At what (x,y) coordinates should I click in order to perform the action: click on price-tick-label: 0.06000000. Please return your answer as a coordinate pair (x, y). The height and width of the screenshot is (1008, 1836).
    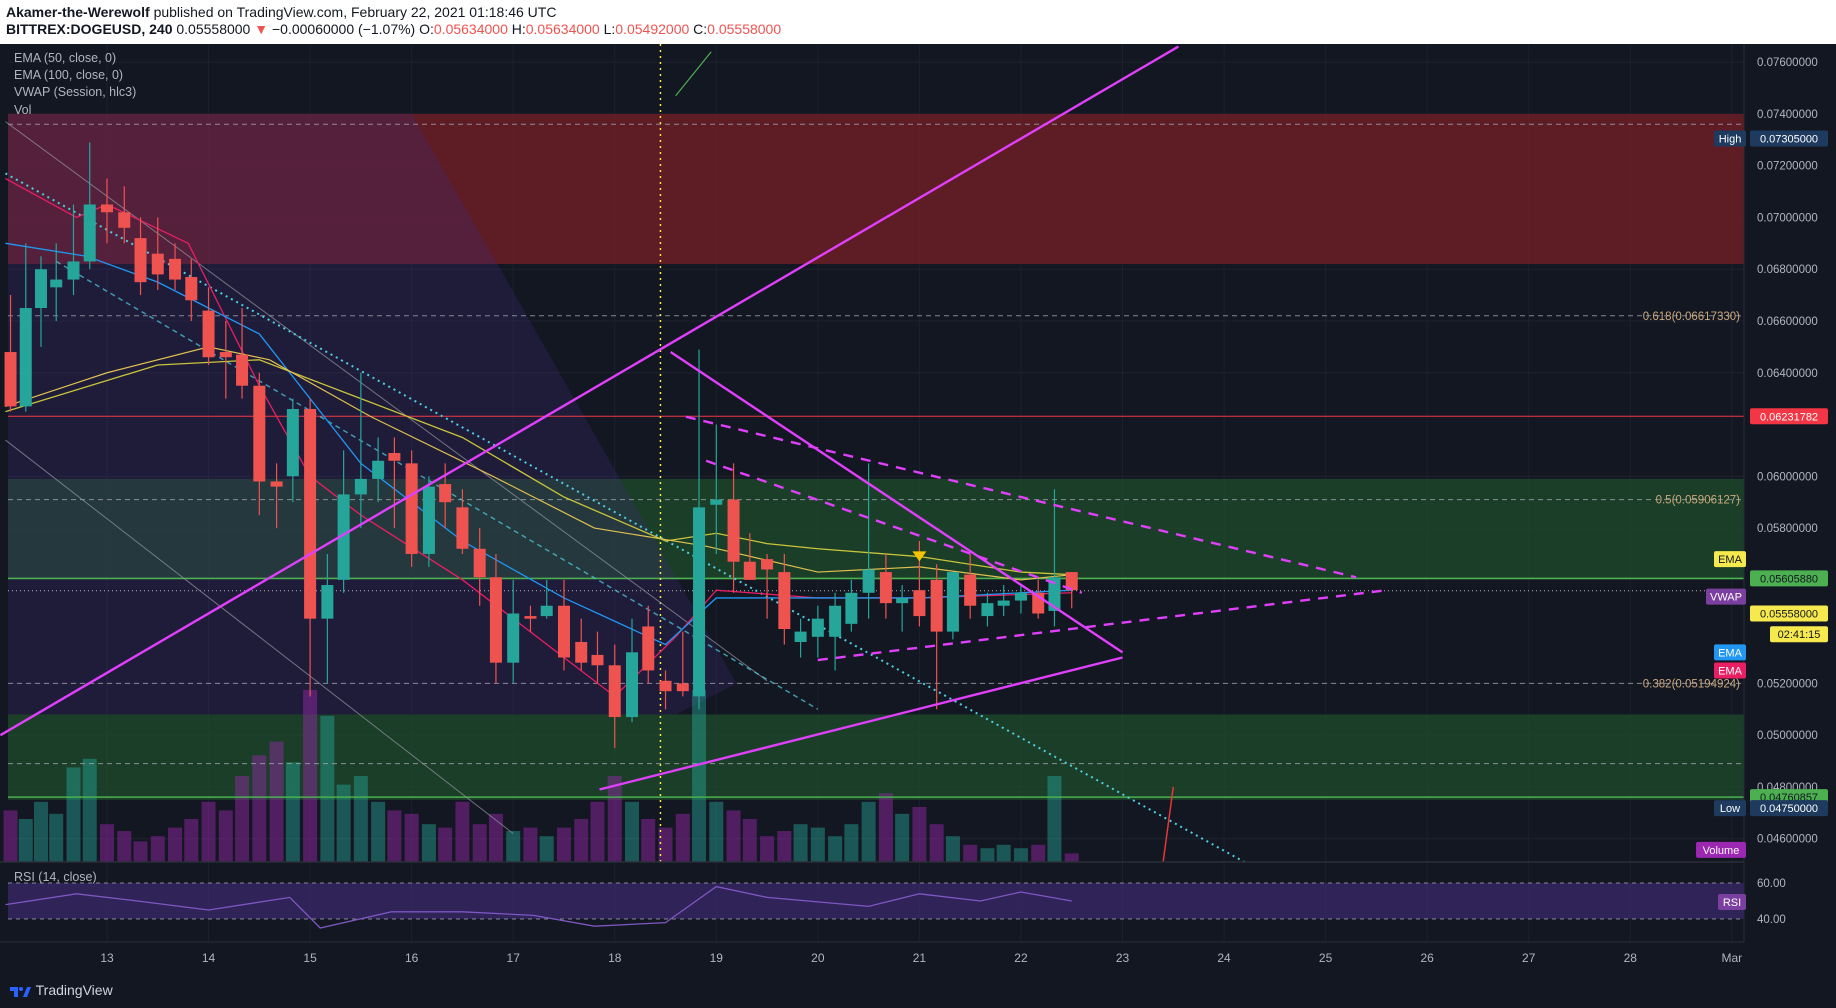
    Looking at the image, I should click on (1787, 477).